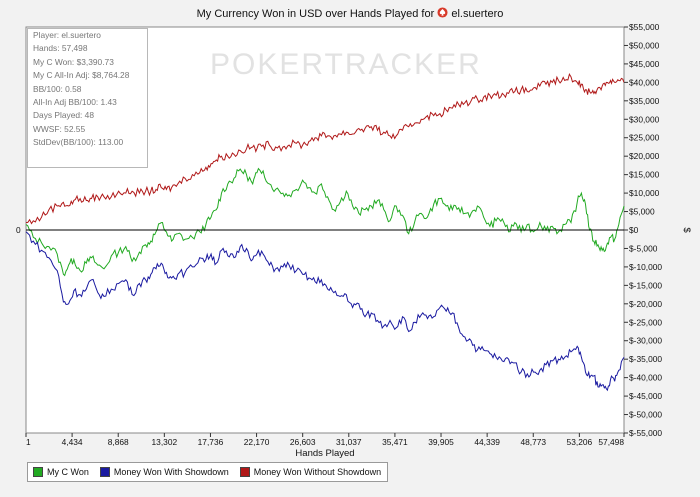 This screenshot has width=700, height=497. Describe the element at coordinates (645, 304) in the screenshot. I see `y-tick-label: $-20,000` at that location.